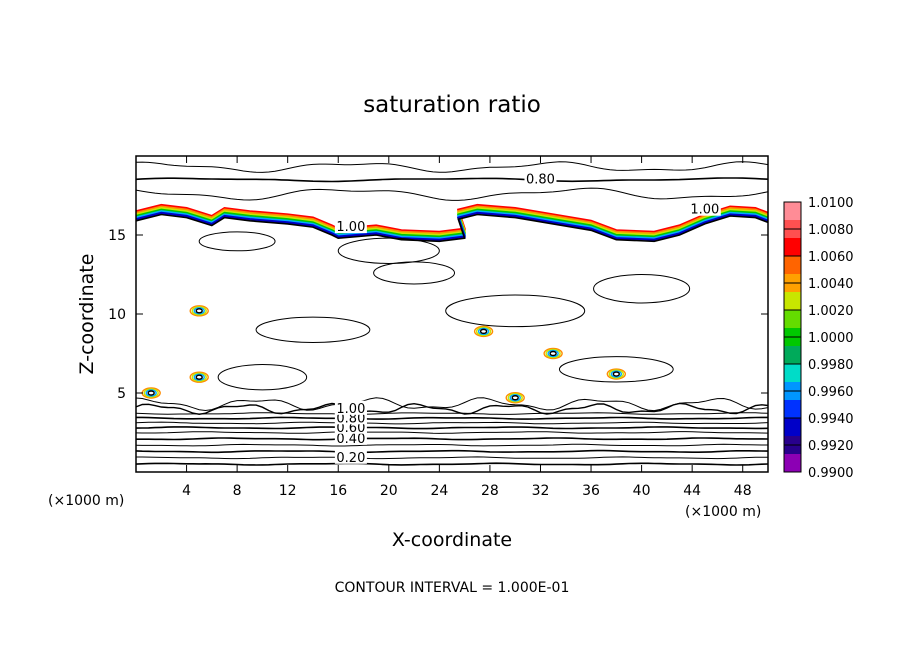 The height and width of the screenshot is (654, 904). I want to click on x-unit-right: (×1000 m), so click(723, 512).